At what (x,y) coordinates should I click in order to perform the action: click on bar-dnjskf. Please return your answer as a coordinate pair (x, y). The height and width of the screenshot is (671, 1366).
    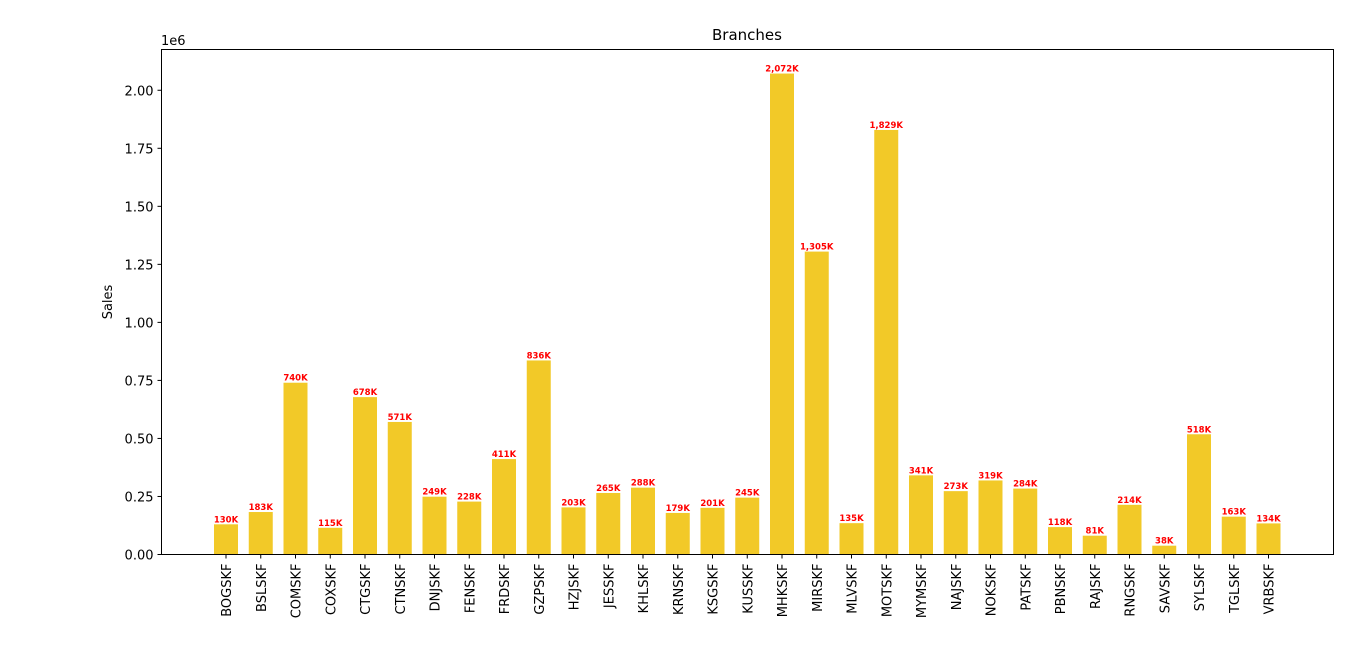
    Looking at the image, I should click on (434, 525).